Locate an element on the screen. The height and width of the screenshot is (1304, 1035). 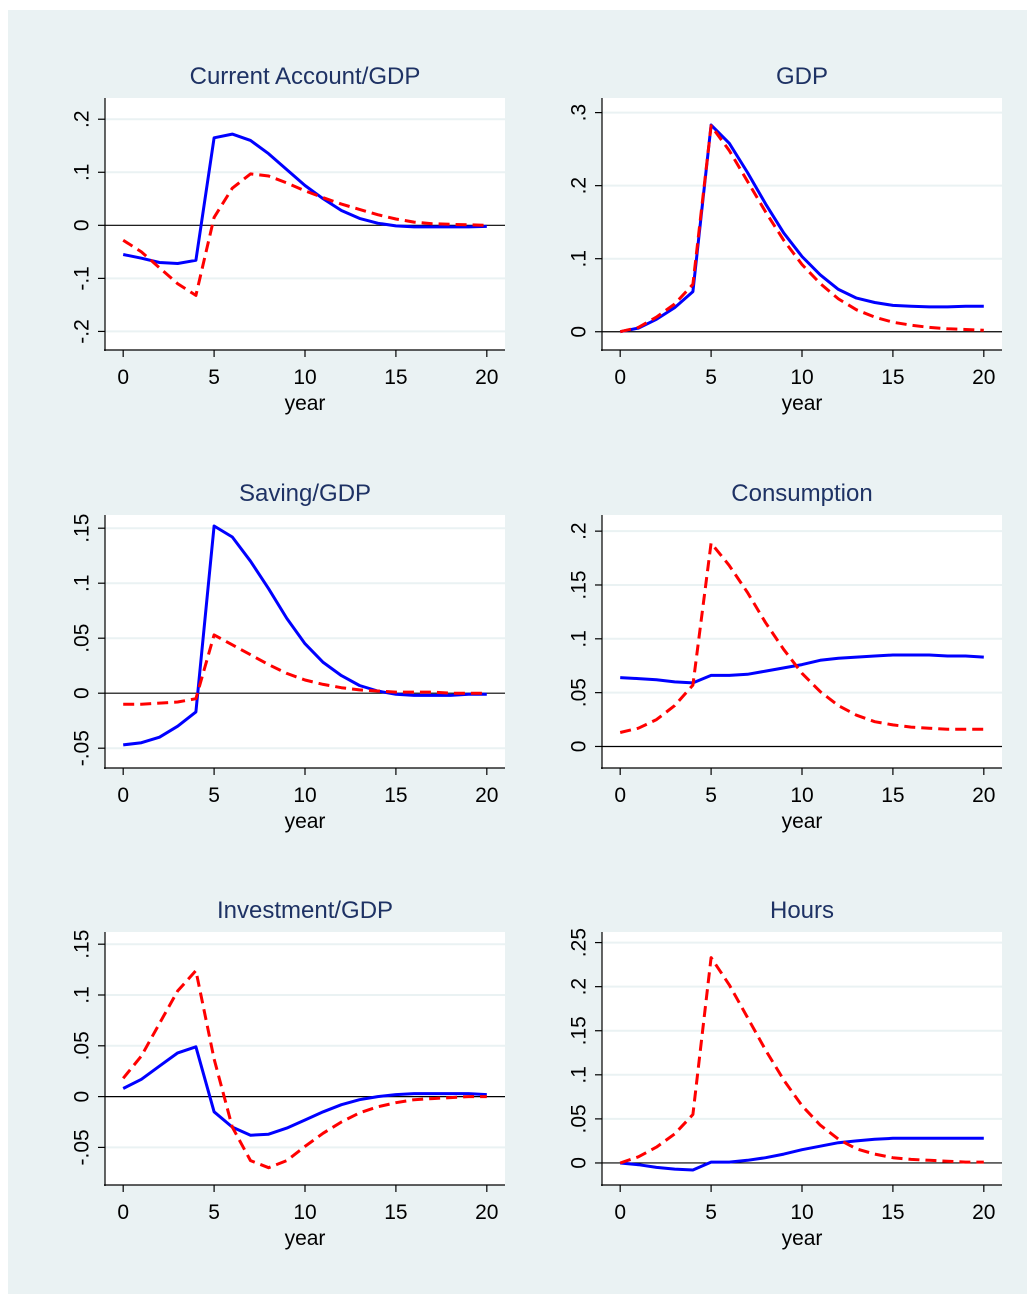
chart-panel: -.05 0 .05 .1 .15 0 5 10 15 20 year Investment/GDP is located at coordinates (288, 1073).